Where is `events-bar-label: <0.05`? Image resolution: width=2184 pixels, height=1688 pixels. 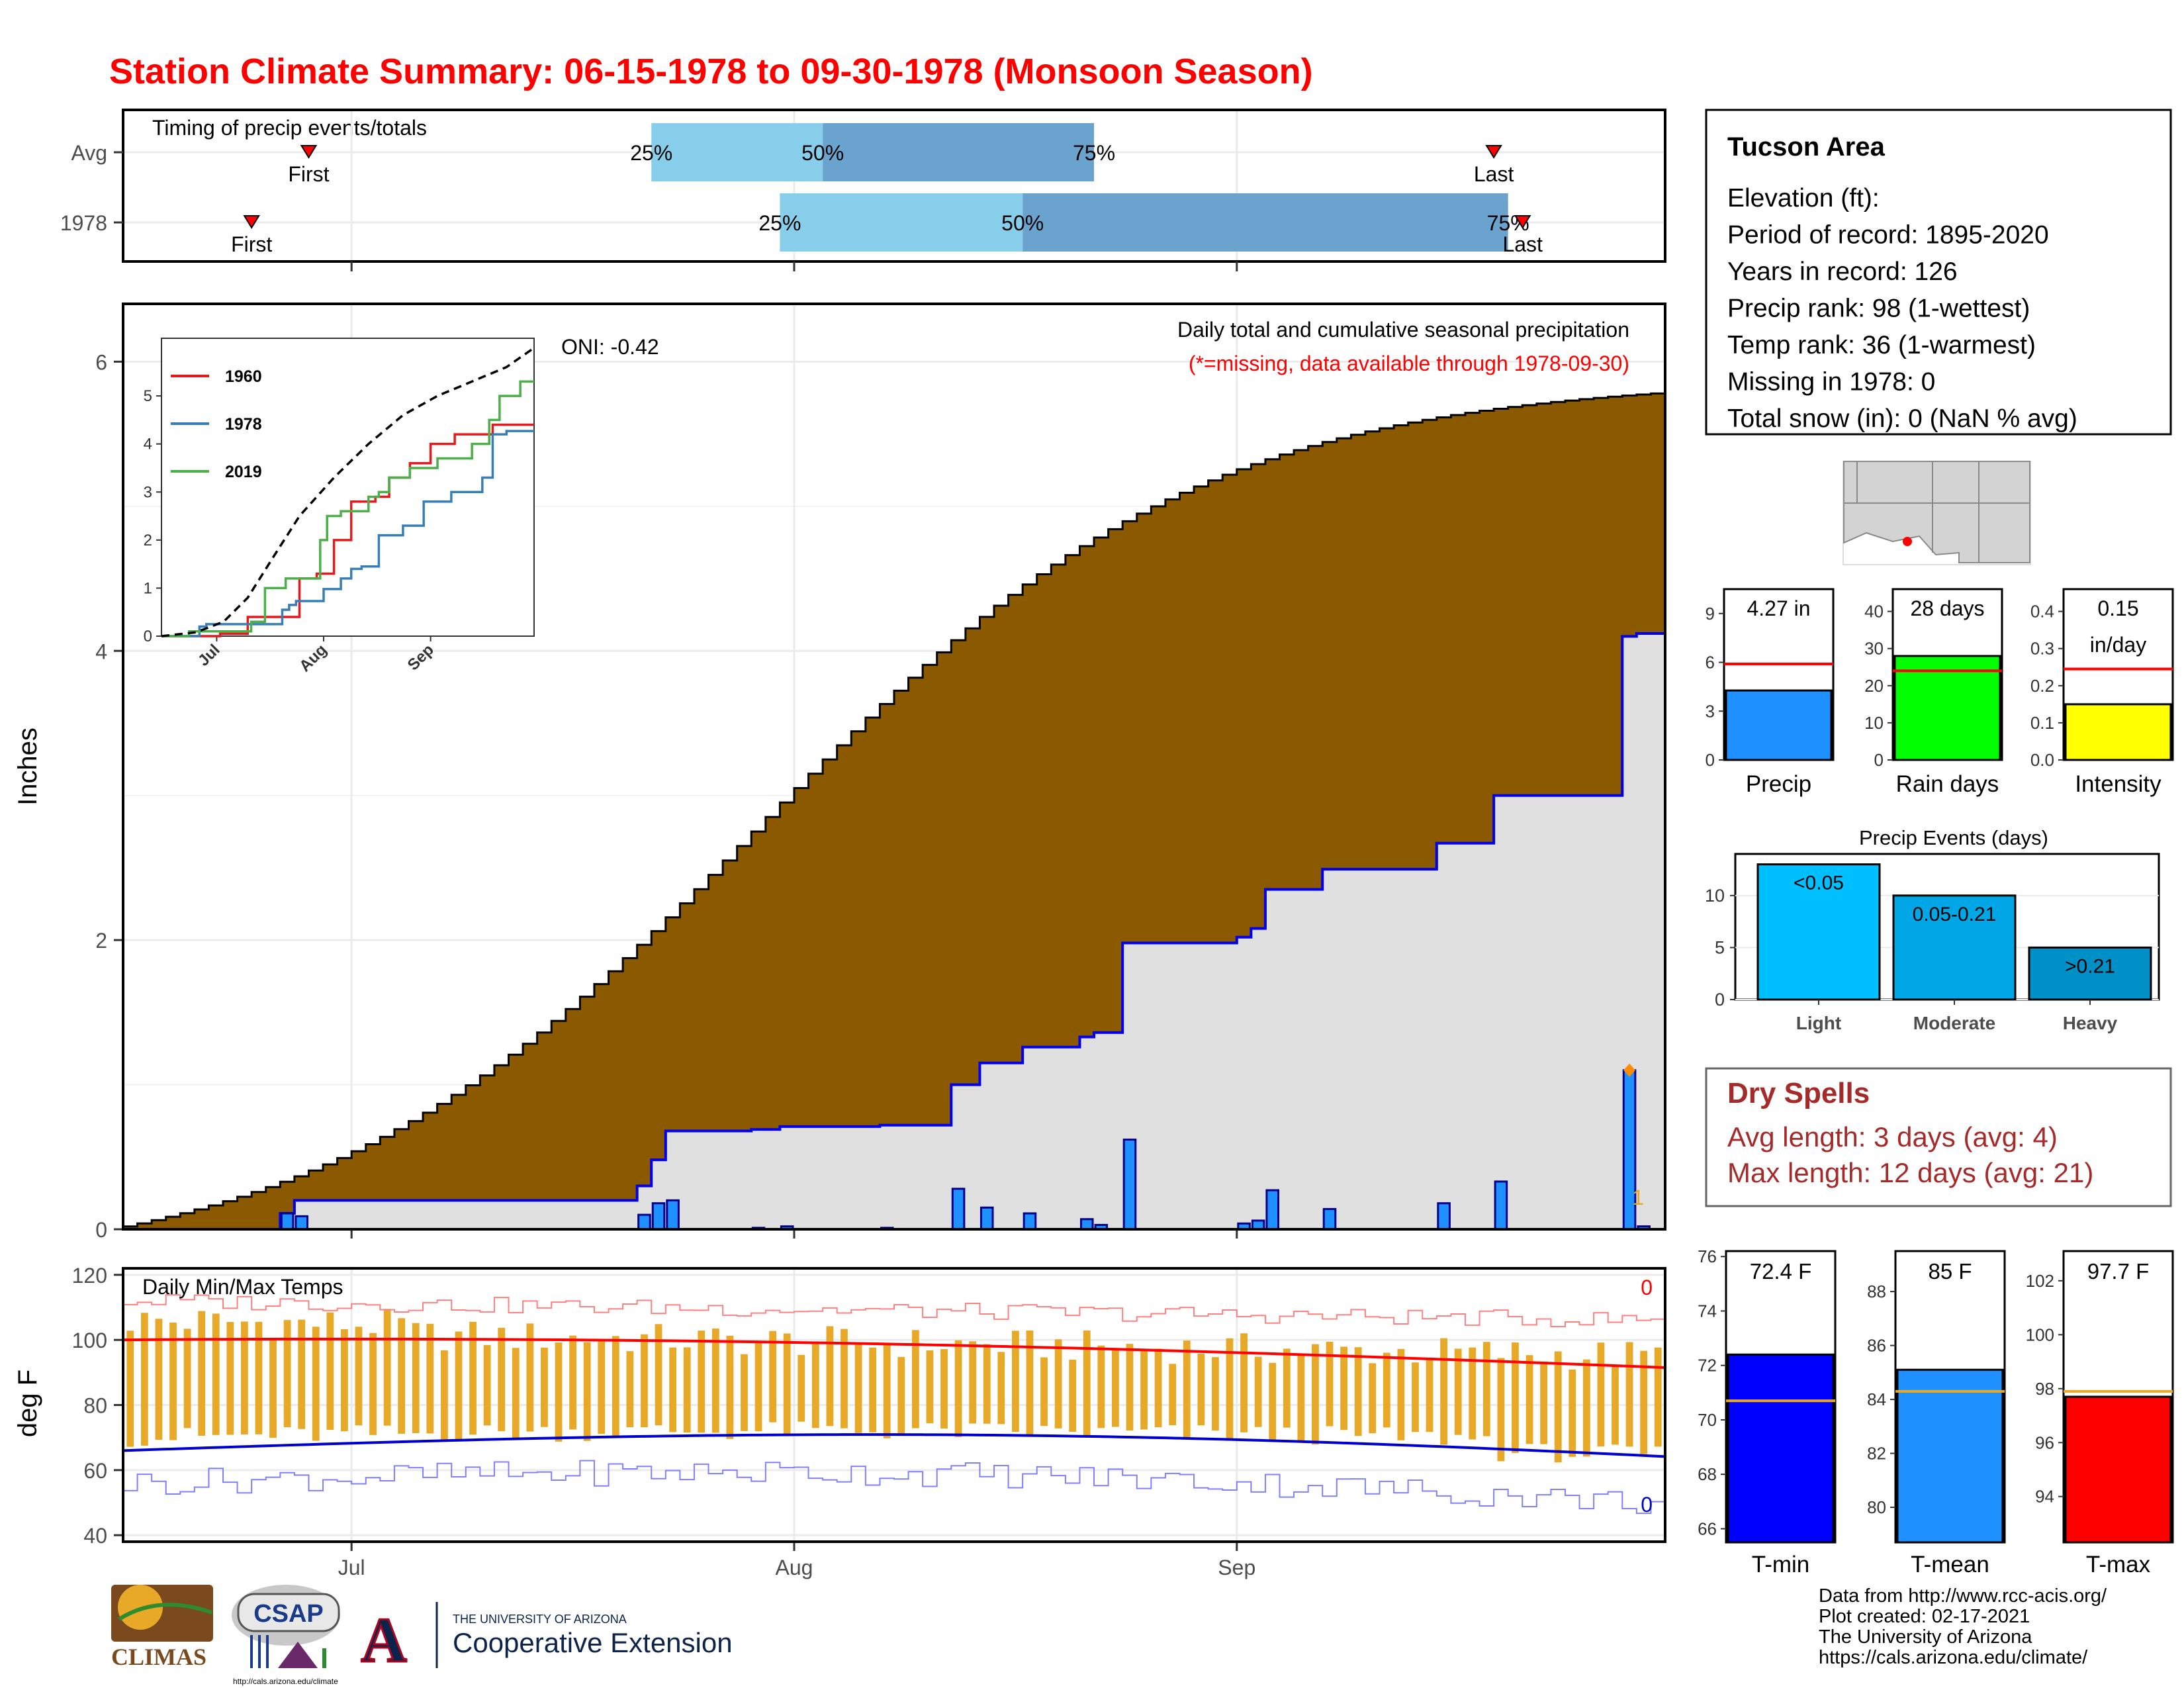 events-bar-label: <0.05 is located at coordinates (1819, 883).